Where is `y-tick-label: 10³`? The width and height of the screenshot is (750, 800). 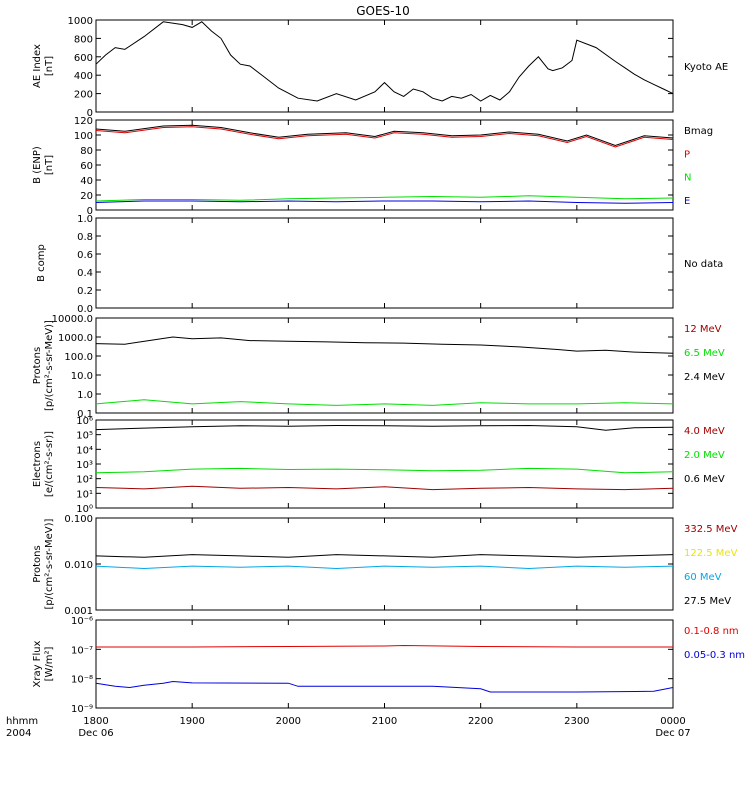 y-tick-label: 10³ is located at coordinates (84, 465).